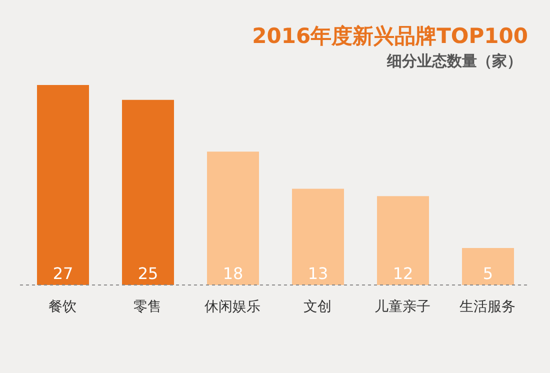  I want to click on chart-title: 2016年度新兴品牌TOP100, so click(390, 36).